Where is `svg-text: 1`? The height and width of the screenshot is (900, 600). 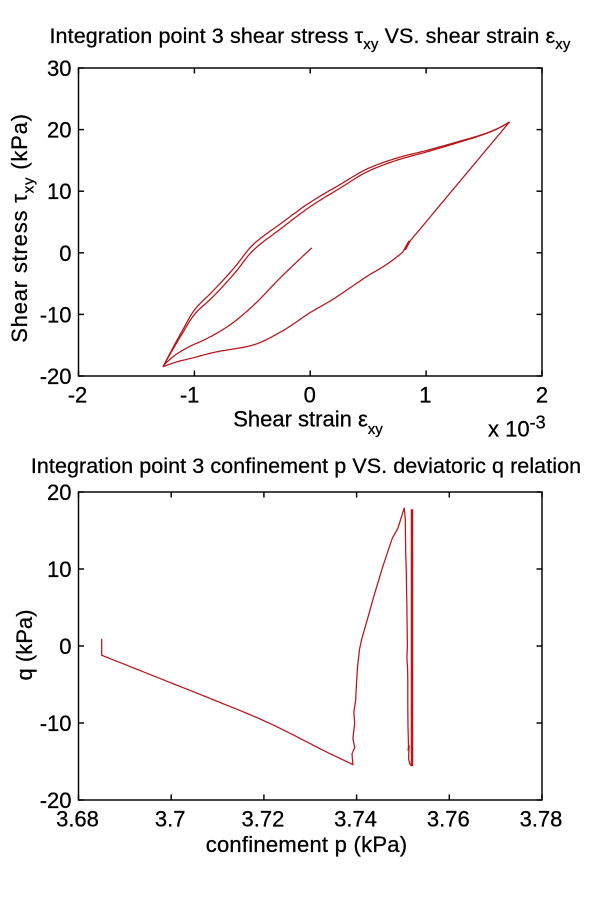
svg-text: 1 is located at coordinates (425, 394).